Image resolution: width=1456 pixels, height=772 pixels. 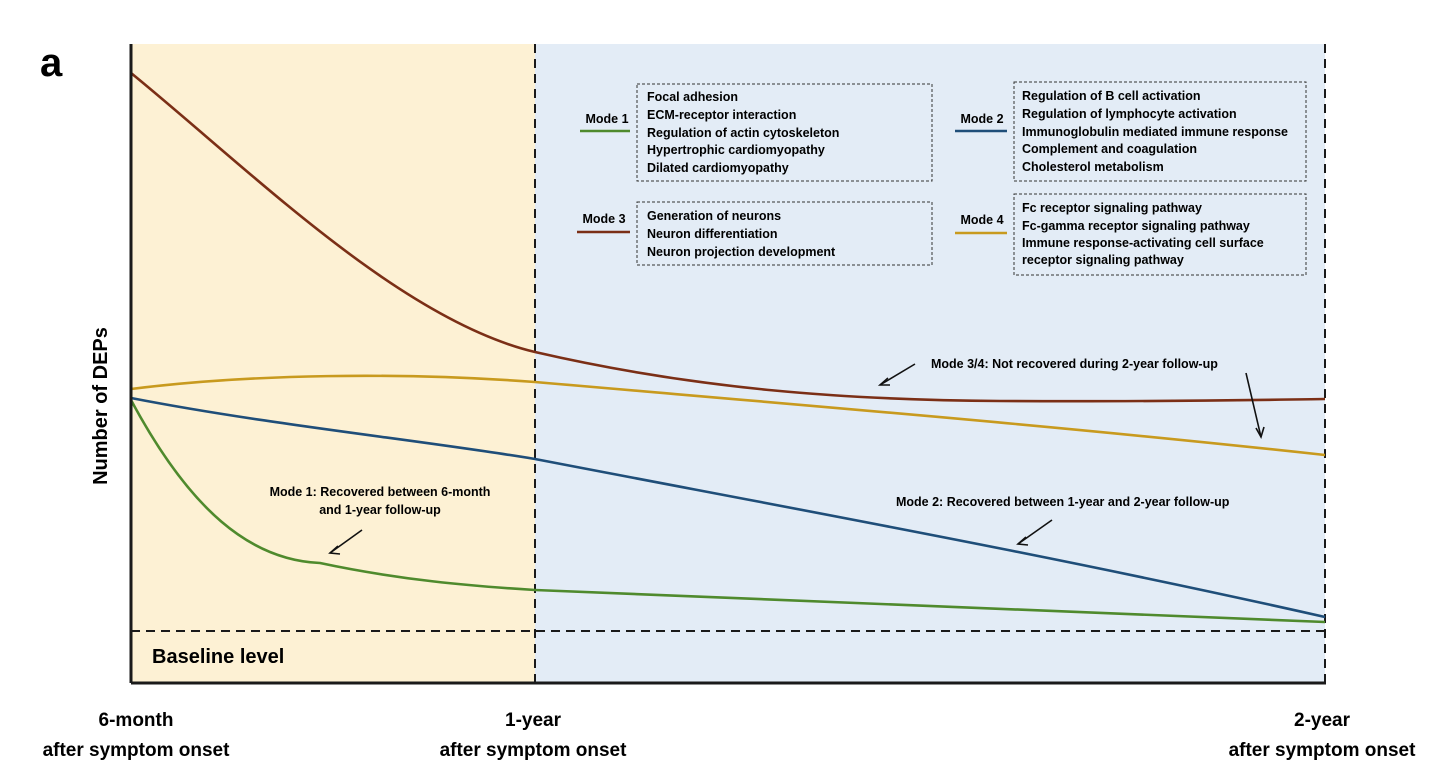 What do you see at coordinates (784, 233) in the screenshot?
I see `legend-mode-3-box` at bounding box center [784, 233].